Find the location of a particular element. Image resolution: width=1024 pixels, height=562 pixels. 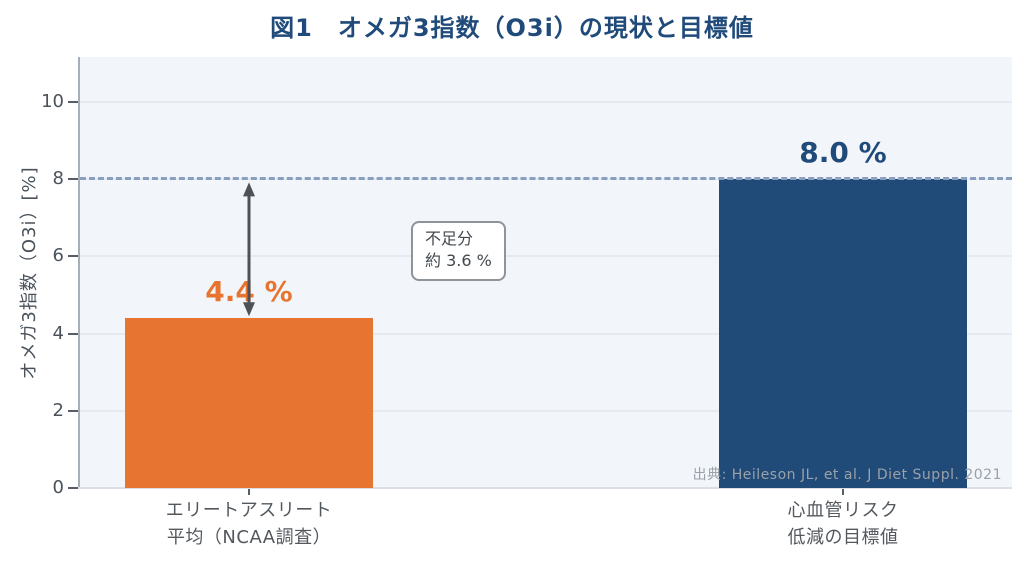

y-tick-label: 0 is located at coordinates (58, 487).